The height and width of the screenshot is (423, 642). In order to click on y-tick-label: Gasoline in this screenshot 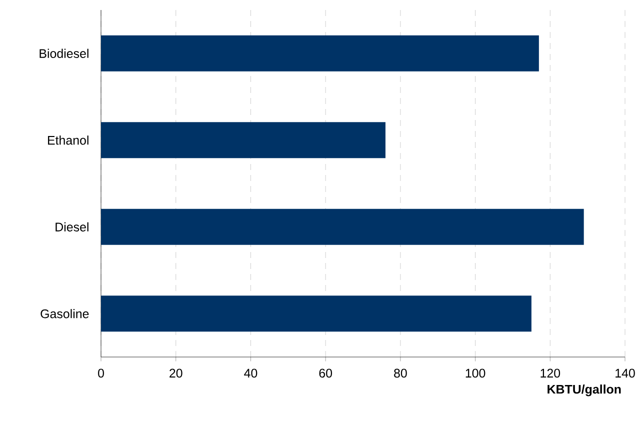, I will do `click(64, 313)`.